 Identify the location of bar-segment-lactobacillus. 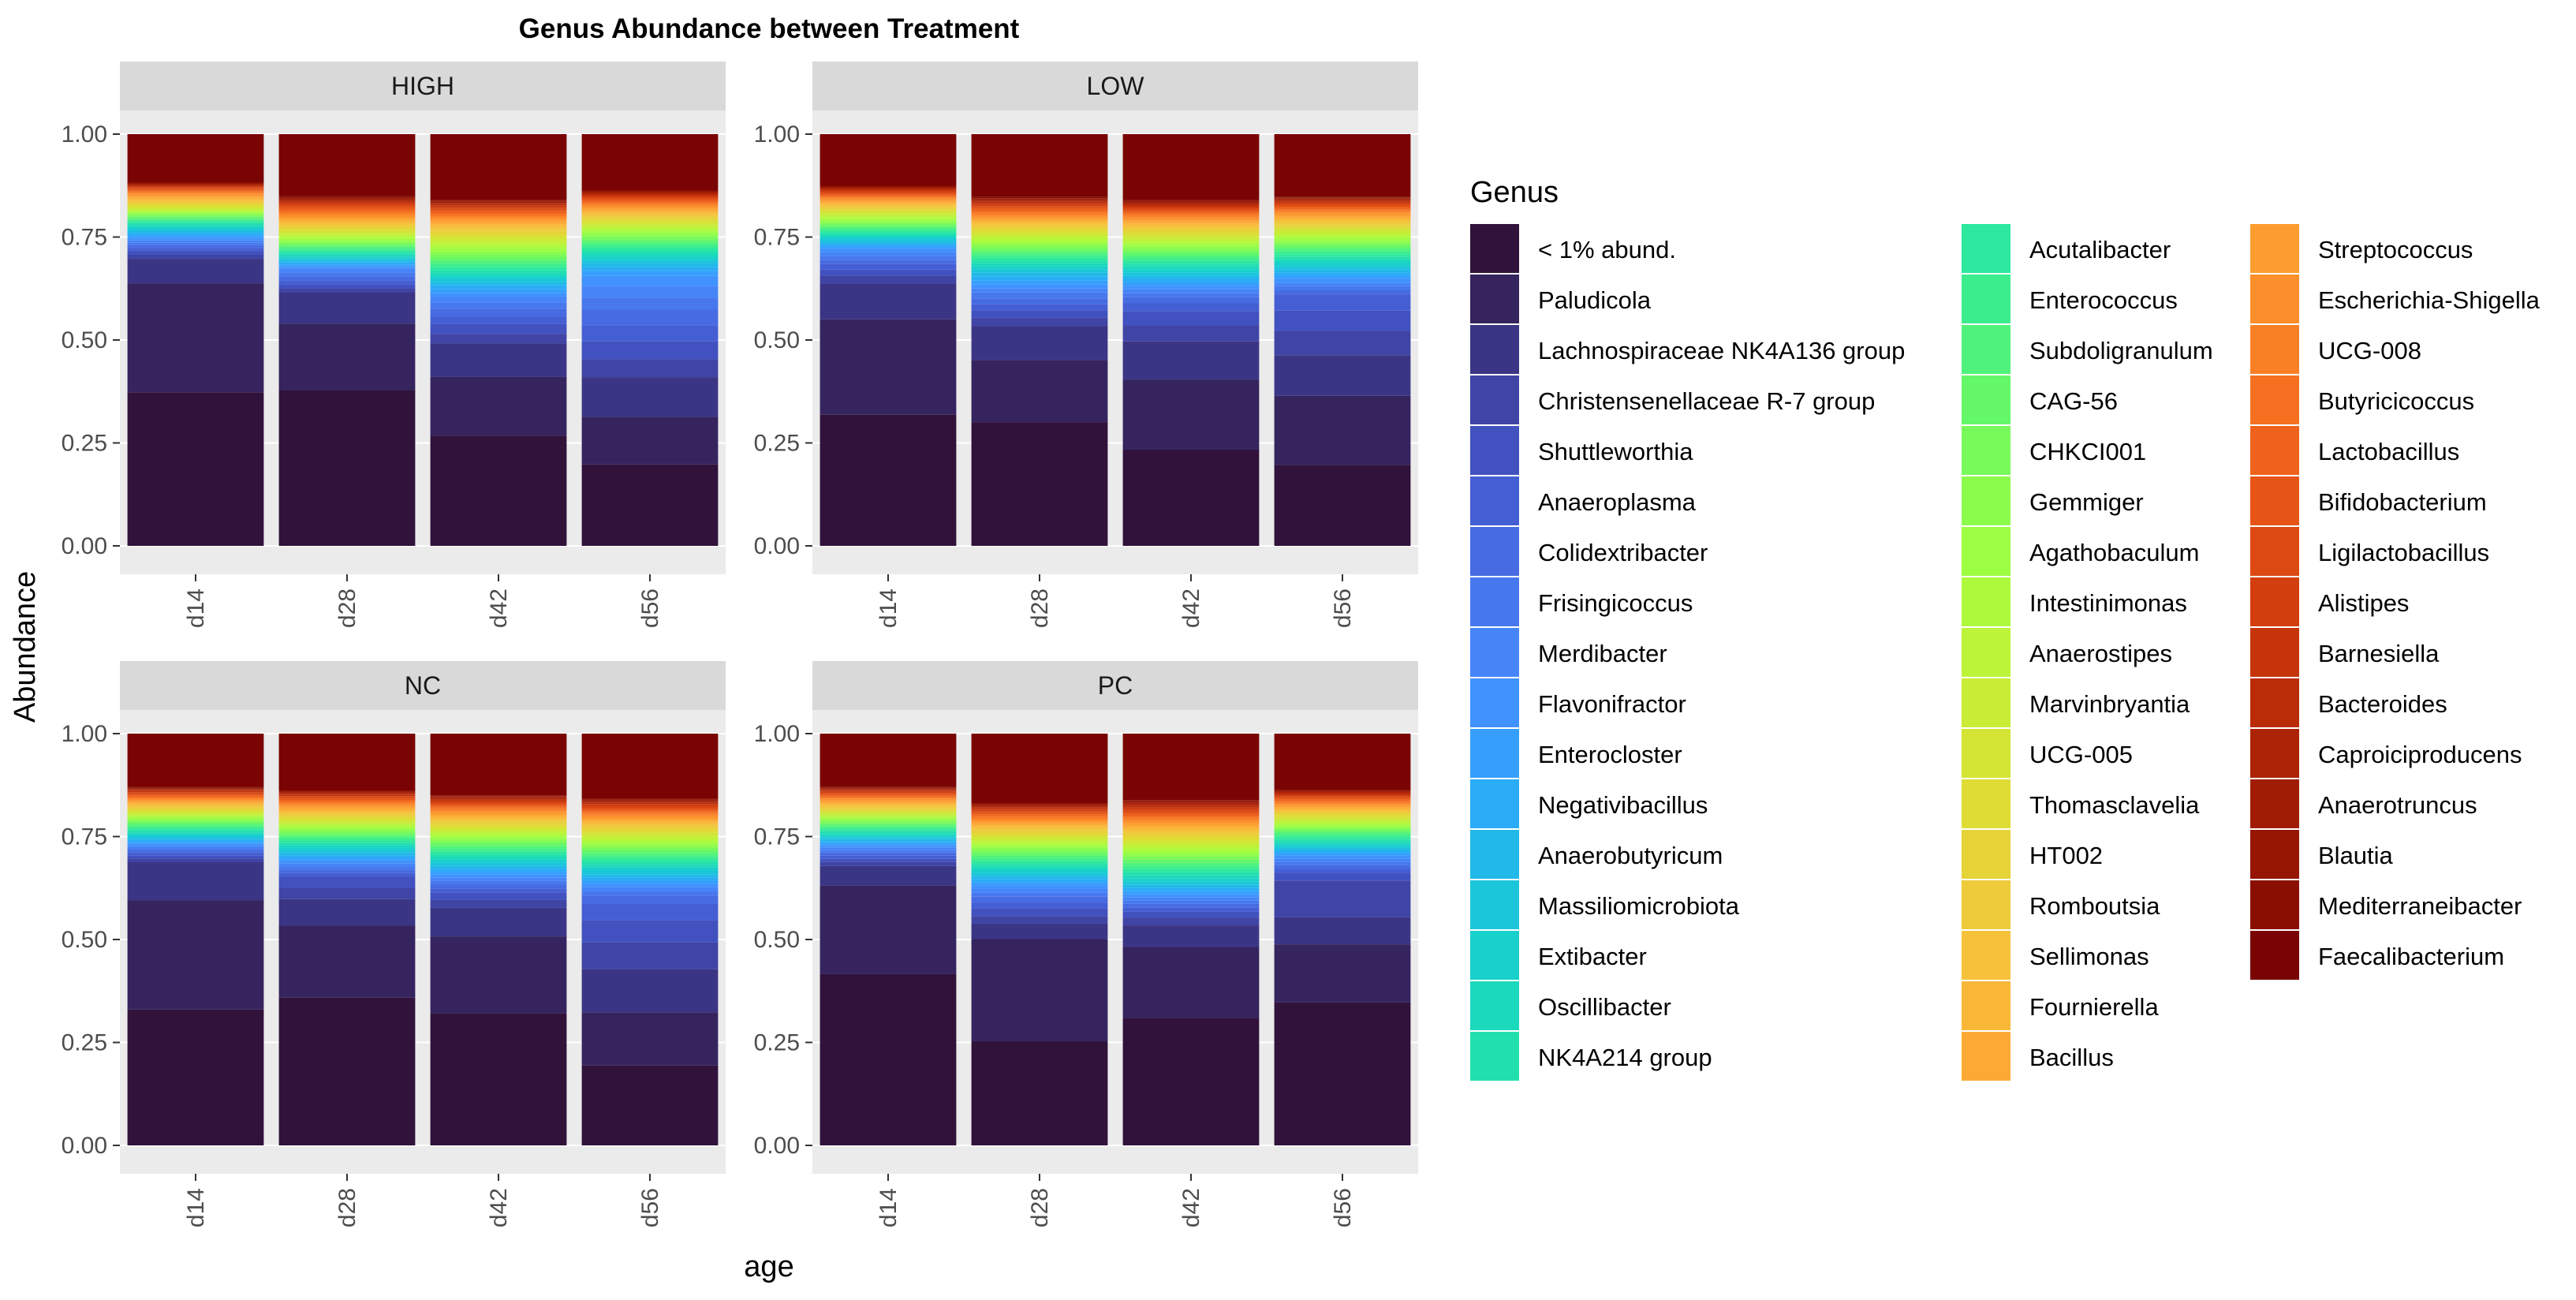
(650, 201).